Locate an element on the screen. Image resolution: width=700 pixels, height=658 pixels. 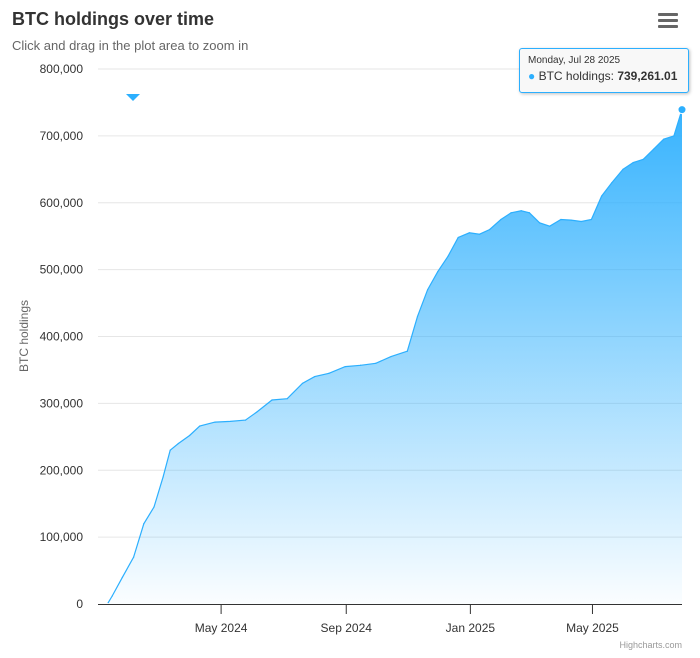
y-tick-label: 600,000 is located at coordinates (62, 203).